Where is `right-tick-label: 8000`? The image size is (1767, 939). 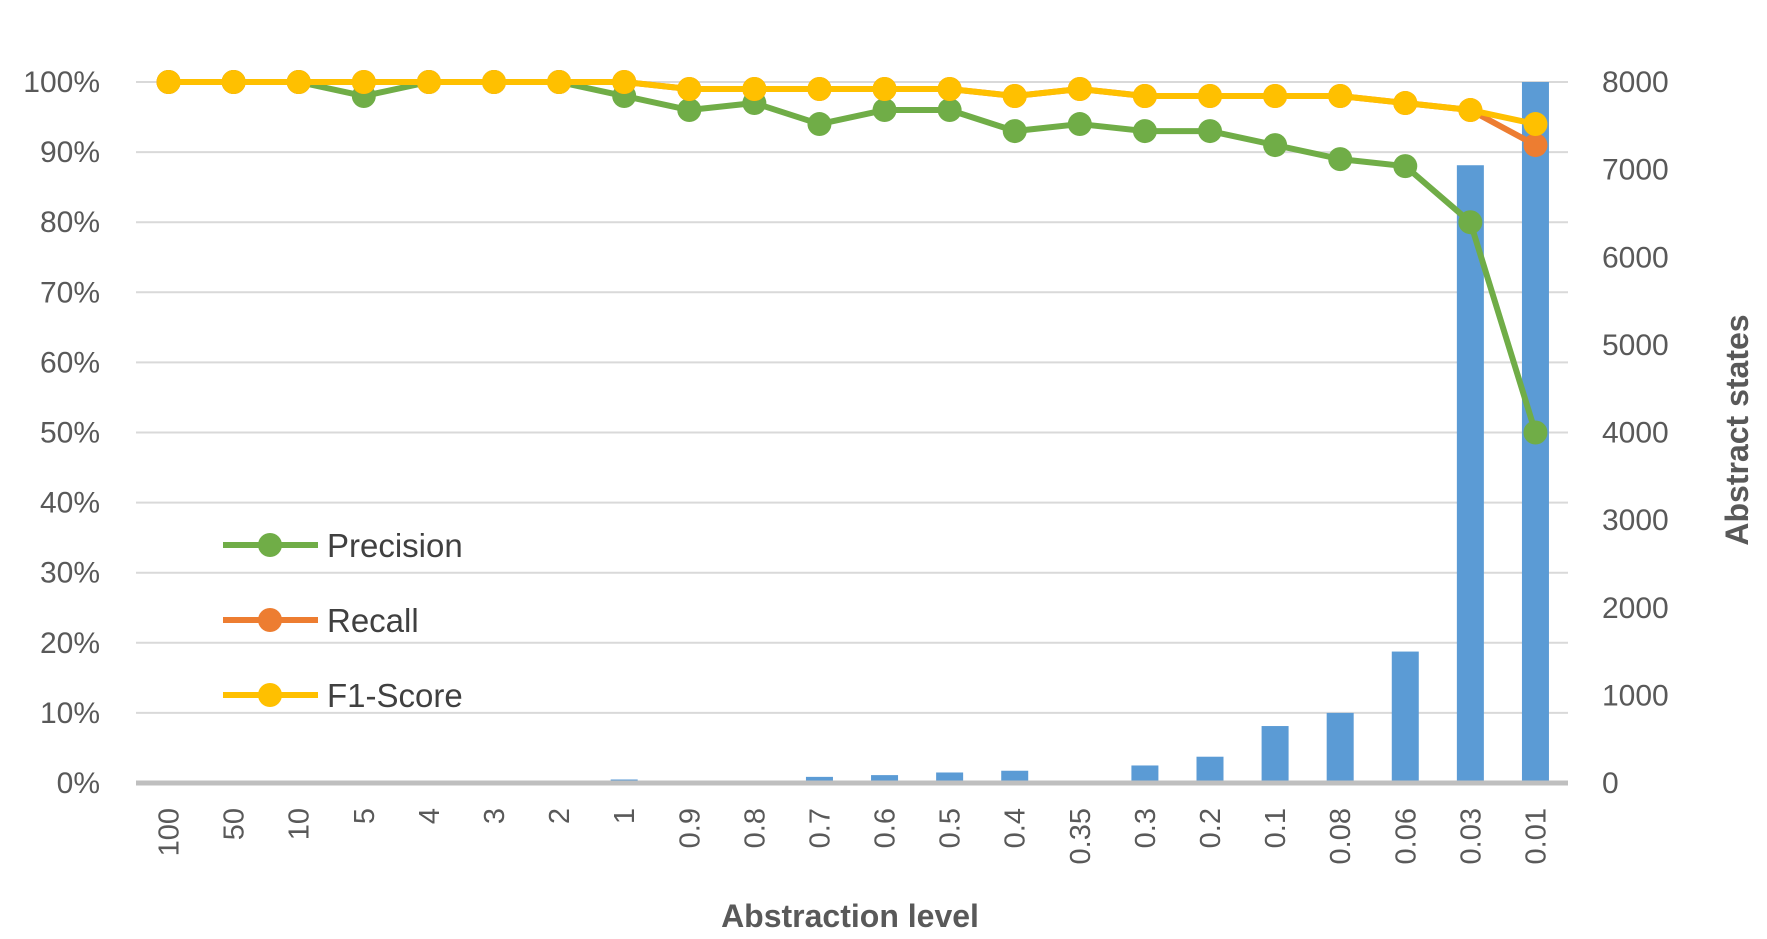 right-tick-label: 8000 is located at coordinates (1635, 82).